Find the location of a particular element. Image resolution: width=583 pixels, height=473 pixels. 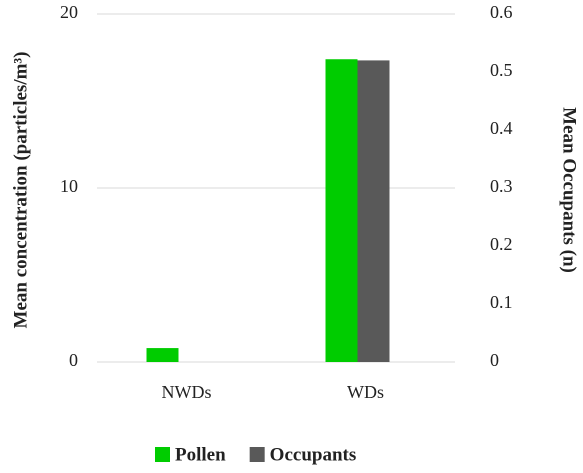

y2-tick-label: 0.5 is located at coordinates (501, 70).